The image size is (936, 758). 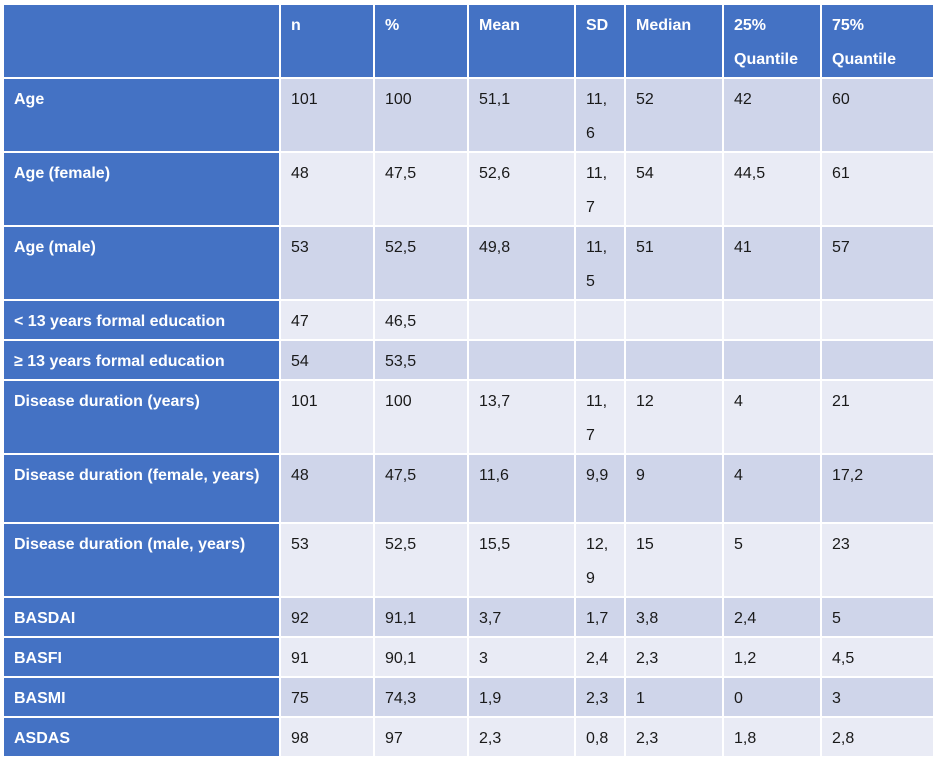 I want to click on cell: 51, so click(x=674, y=263).